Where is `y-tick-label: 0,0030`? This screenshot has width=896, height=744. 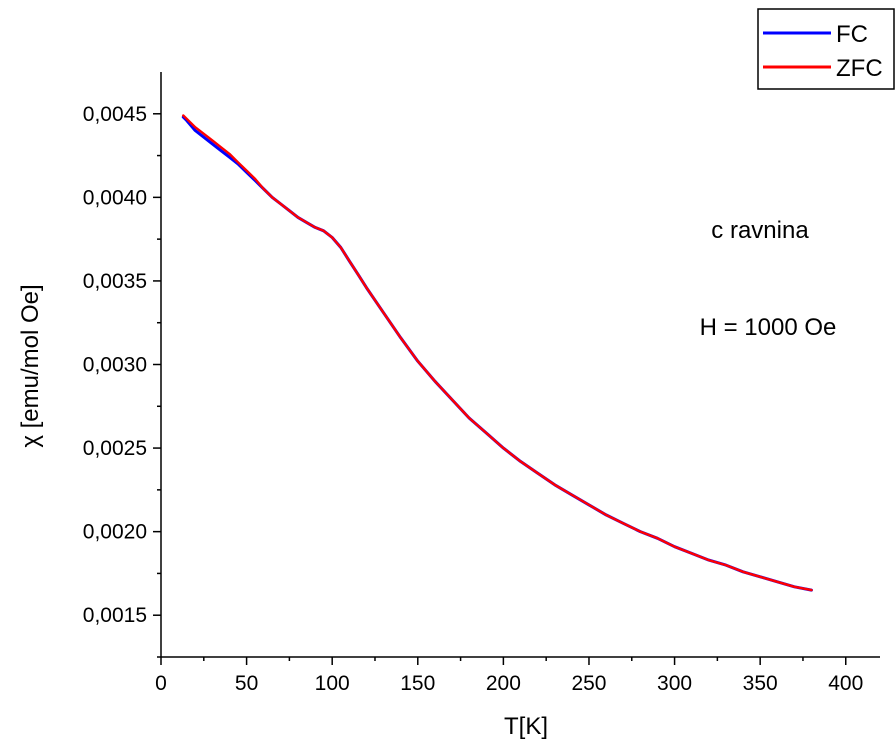 y-tick-label: 0,0030 is located at coordinates (115, 365).